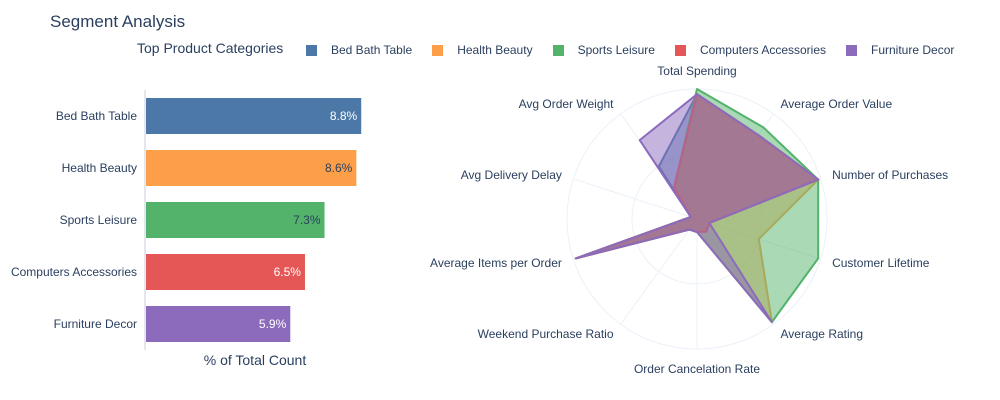  I want to click on bar-category-label: Health Beauty, so click(99, 168).